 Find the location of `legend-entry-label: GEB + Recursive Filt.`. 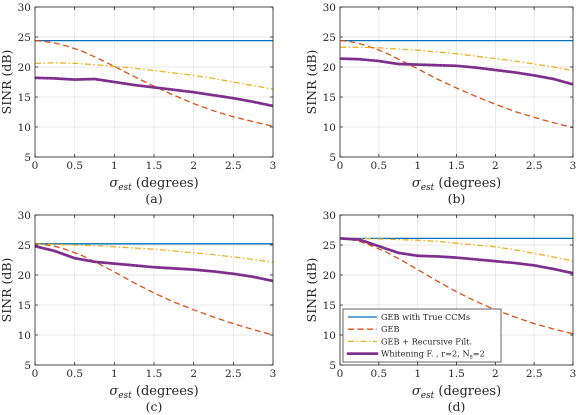

legend-entry-label: GEB + Recursive Filt. is located at coordinates (426, 341).